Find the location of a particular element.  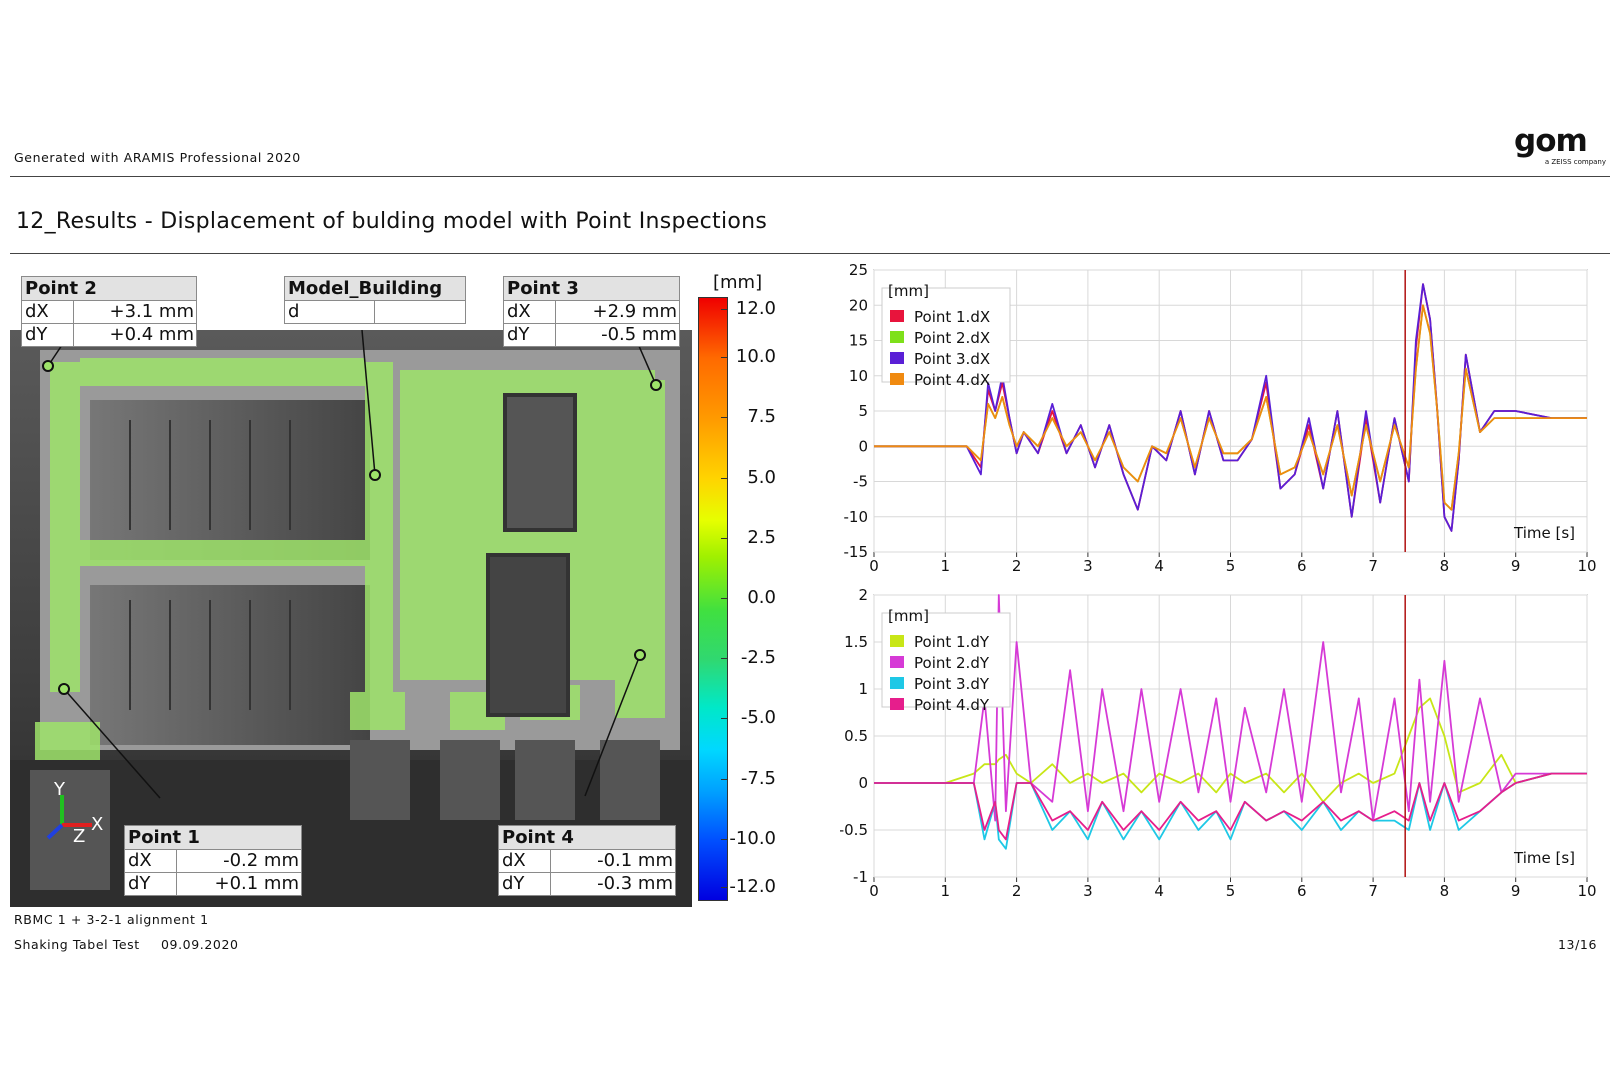

callout-title: Point 3 is located at coordinates (591, 289).